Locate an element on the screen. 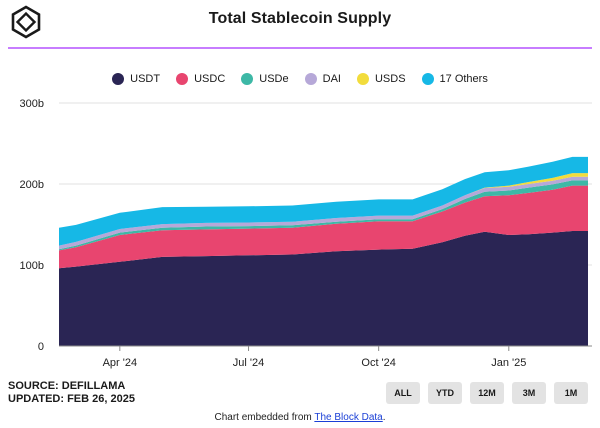  chart-legend: USDT USDC USDe DAI USDS 17 Others is located at coordinates (300, 79).